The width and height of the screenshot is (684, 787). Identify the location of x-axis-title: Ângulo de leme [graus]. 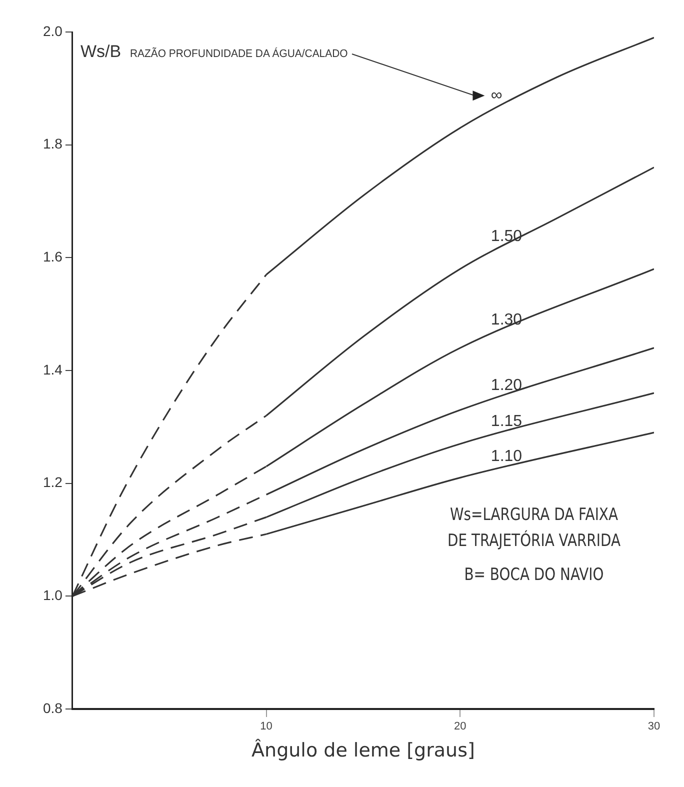
(363, 750).